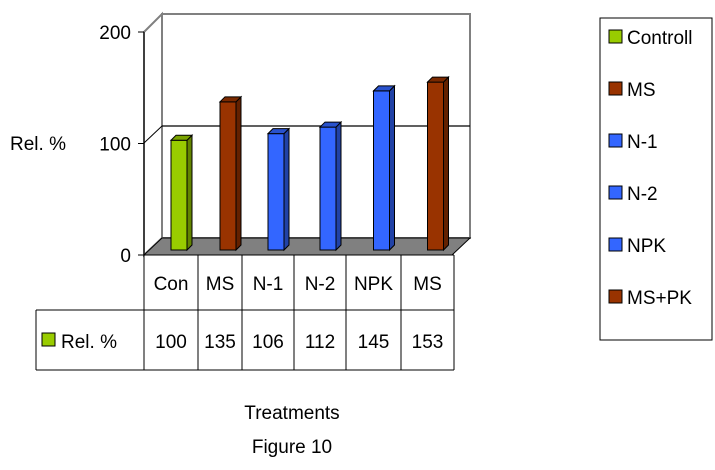 The height and width of the screenshot is (470, 715). I want to click on legend-label: NPK, so click(646, 246).